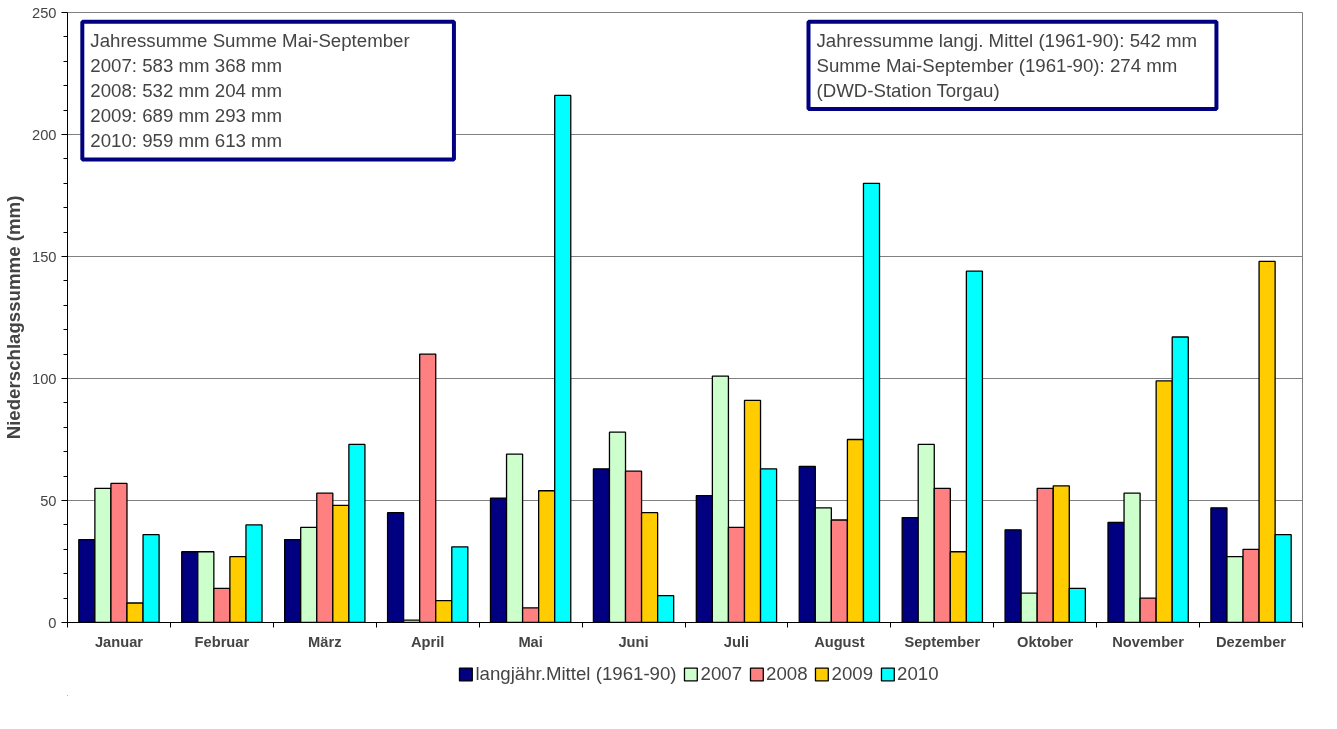 This screenshot has height=729, width=1337. I want to click on x-tick-label: Juli, so click(736, 641).